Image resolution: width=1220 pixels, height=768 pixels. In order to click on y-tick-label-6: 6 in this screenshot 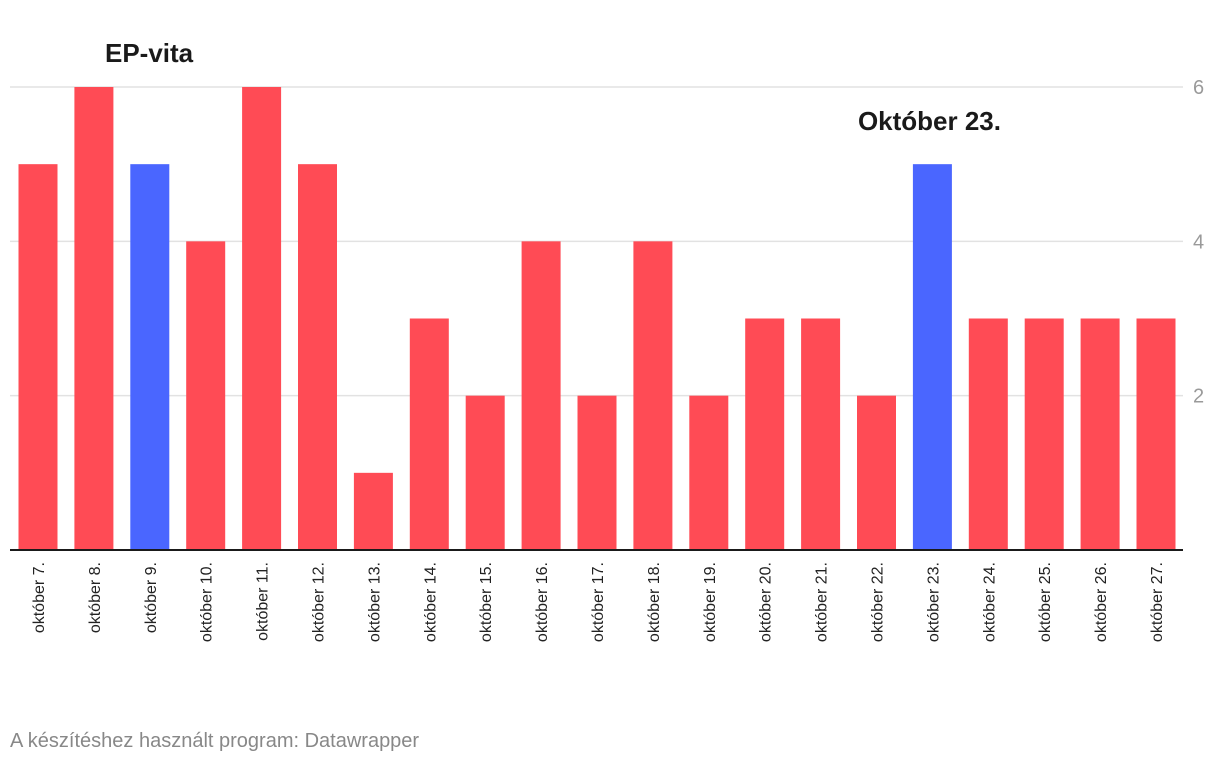, I will do `click(1198, 88)`.